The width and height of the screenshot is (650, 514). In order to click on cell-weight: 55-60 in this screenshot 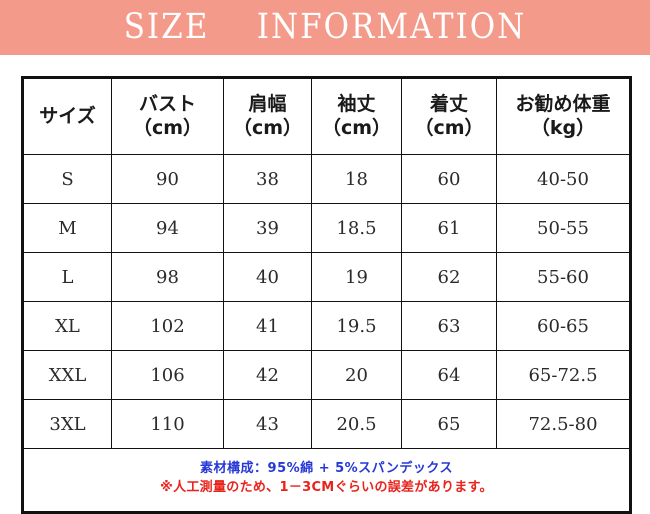, I will do `click(563, 277)`.